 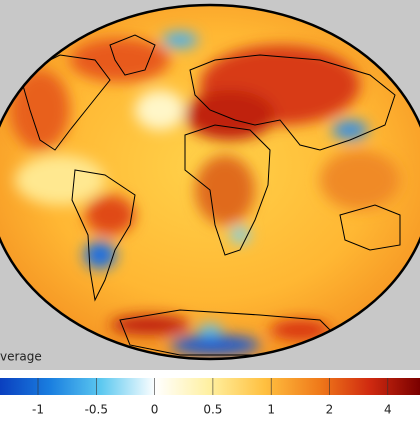 I want to click on colorbar-ticks: -1 -0.5 0 0.5 1 2 4, so click(x=212, y=397).